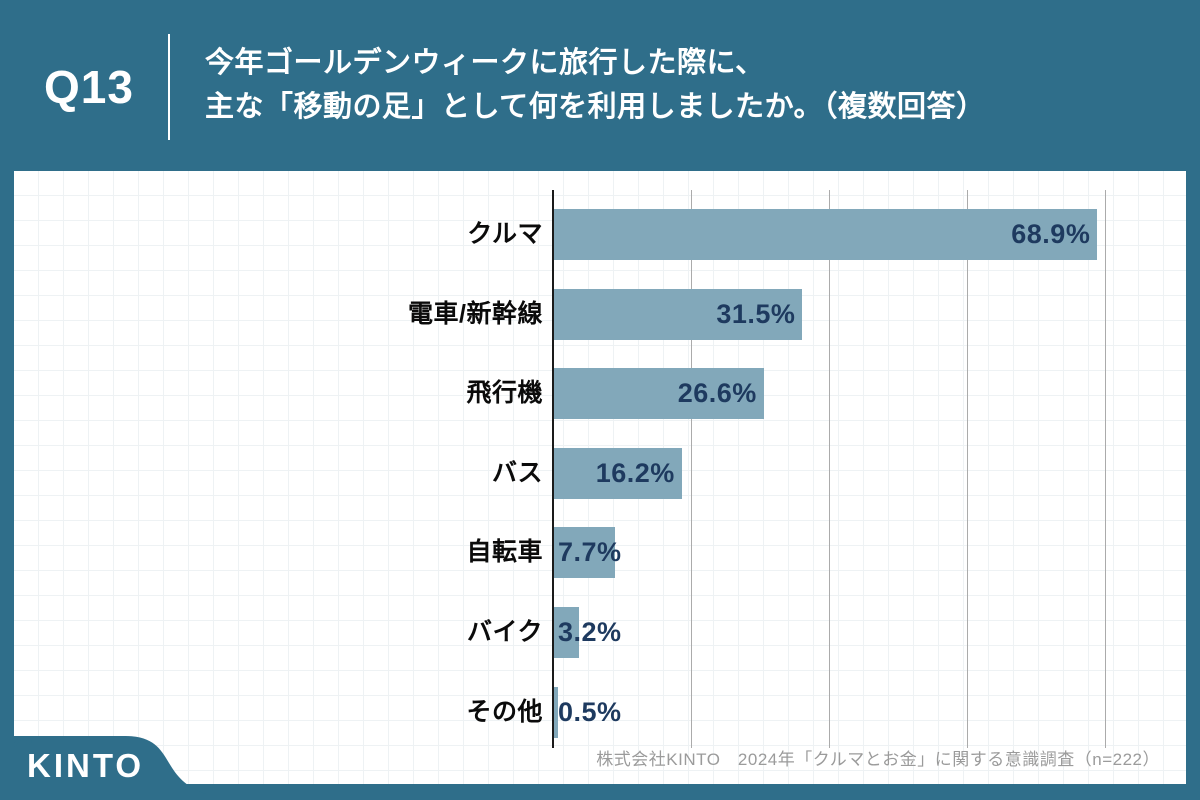 The image size is (1200, 800). What do you see at coordinates (475, 313) in the screenshot?
I see `category-label: 電車/新幹線` at bounding box center [475, 313].